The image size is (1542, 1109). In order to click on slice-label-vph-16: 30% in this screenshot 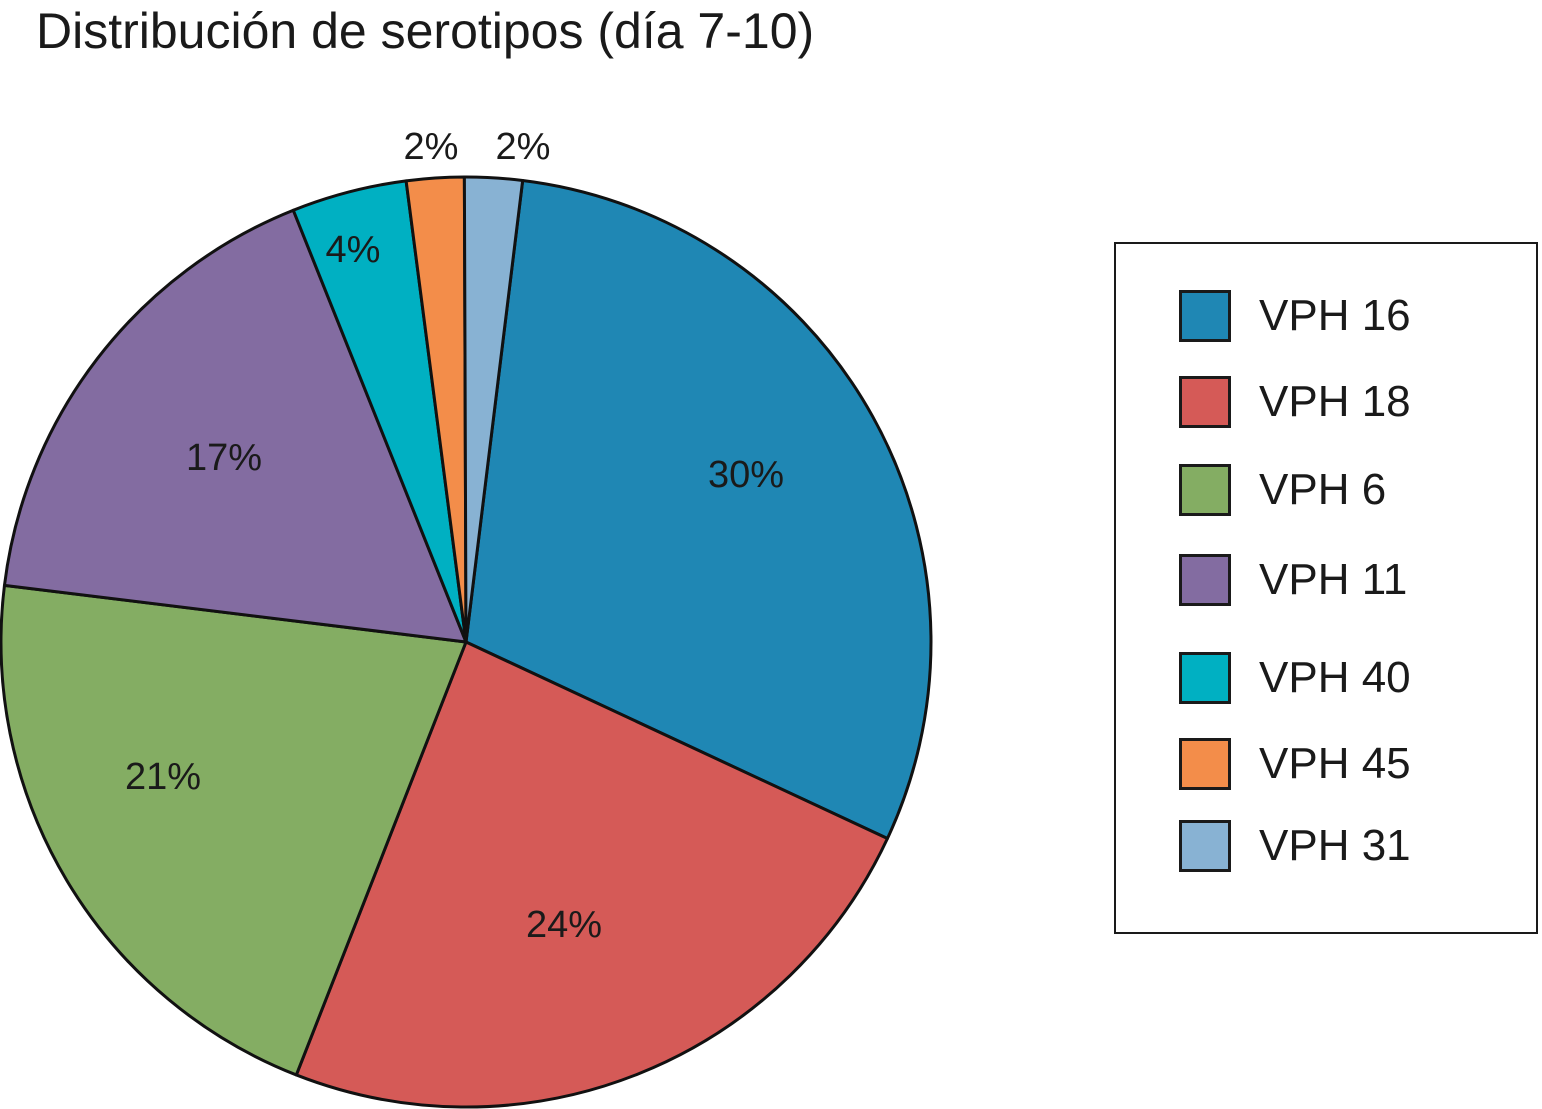, I will do `click(746, 475)`.